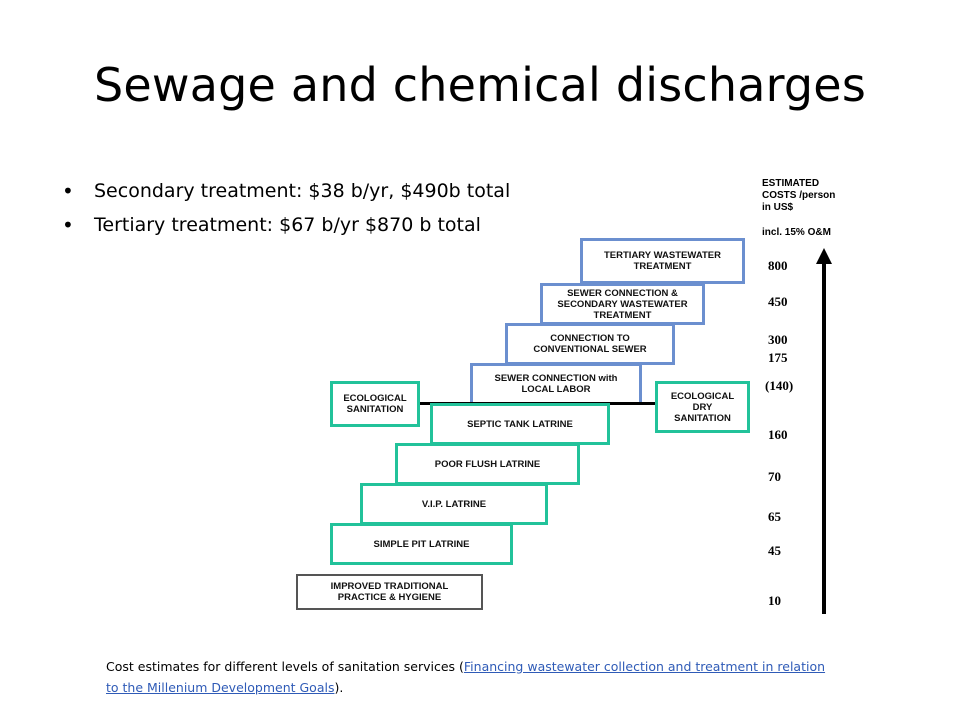  I want to click on ecological-dry-sanitation-box: ECOLOGICAL DRY SANITATION, so click(702, 407).